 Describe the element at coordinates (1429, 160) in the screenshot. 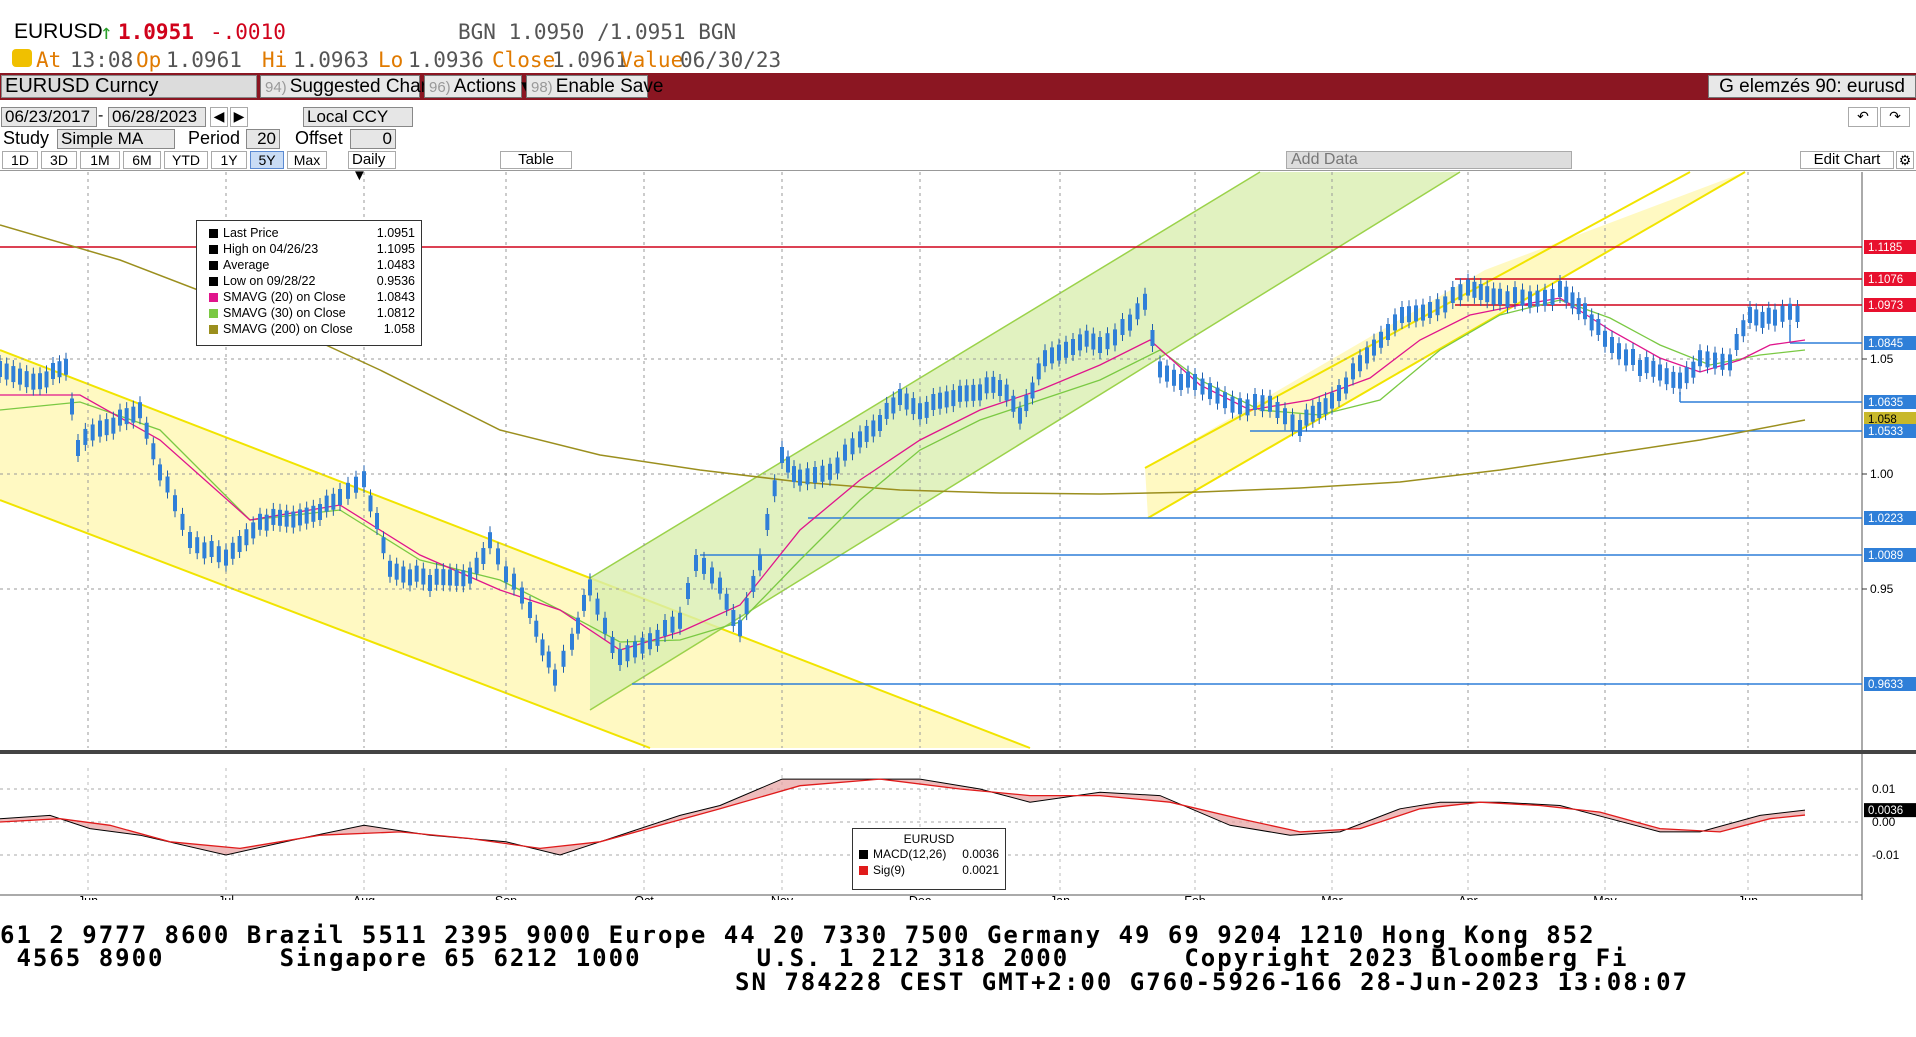

I see `add-data-field: Add Data` at that location.